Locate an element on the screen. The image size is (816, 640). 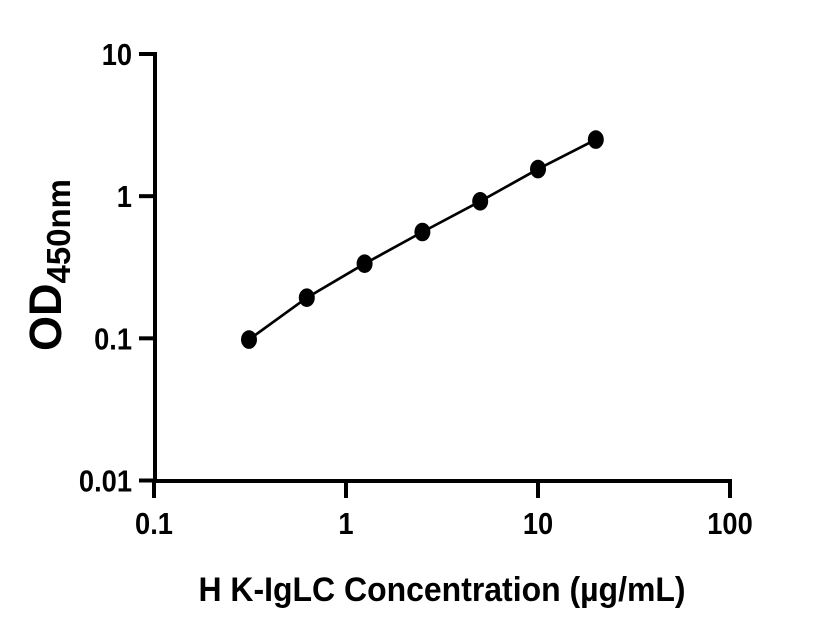
y-axis-title-main: OD is located at coordinates (45, 318).